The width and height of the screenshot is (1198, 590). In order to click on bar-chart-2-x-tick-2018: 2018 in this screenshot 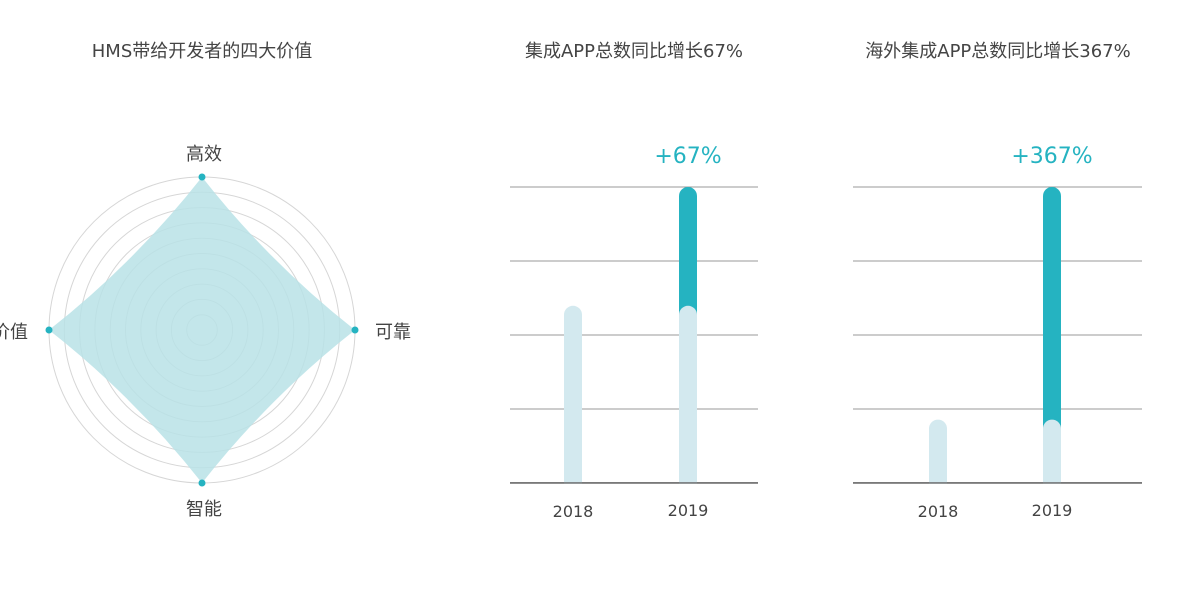, I will do `click(938, 511)`.